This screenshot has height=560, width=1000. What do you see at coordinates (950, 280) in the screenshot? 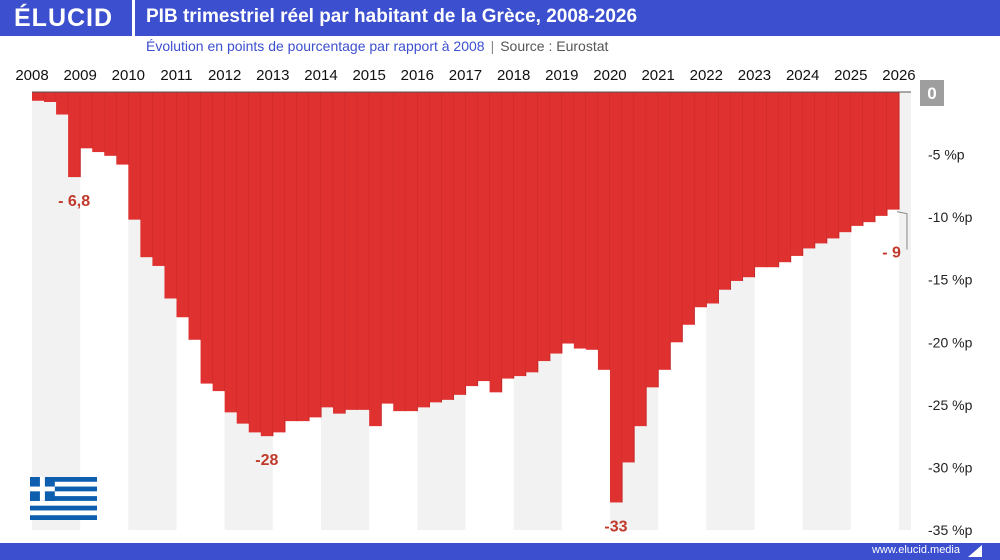
I see `y-tick-label: -15 %p` at bounding box center [950, 280].